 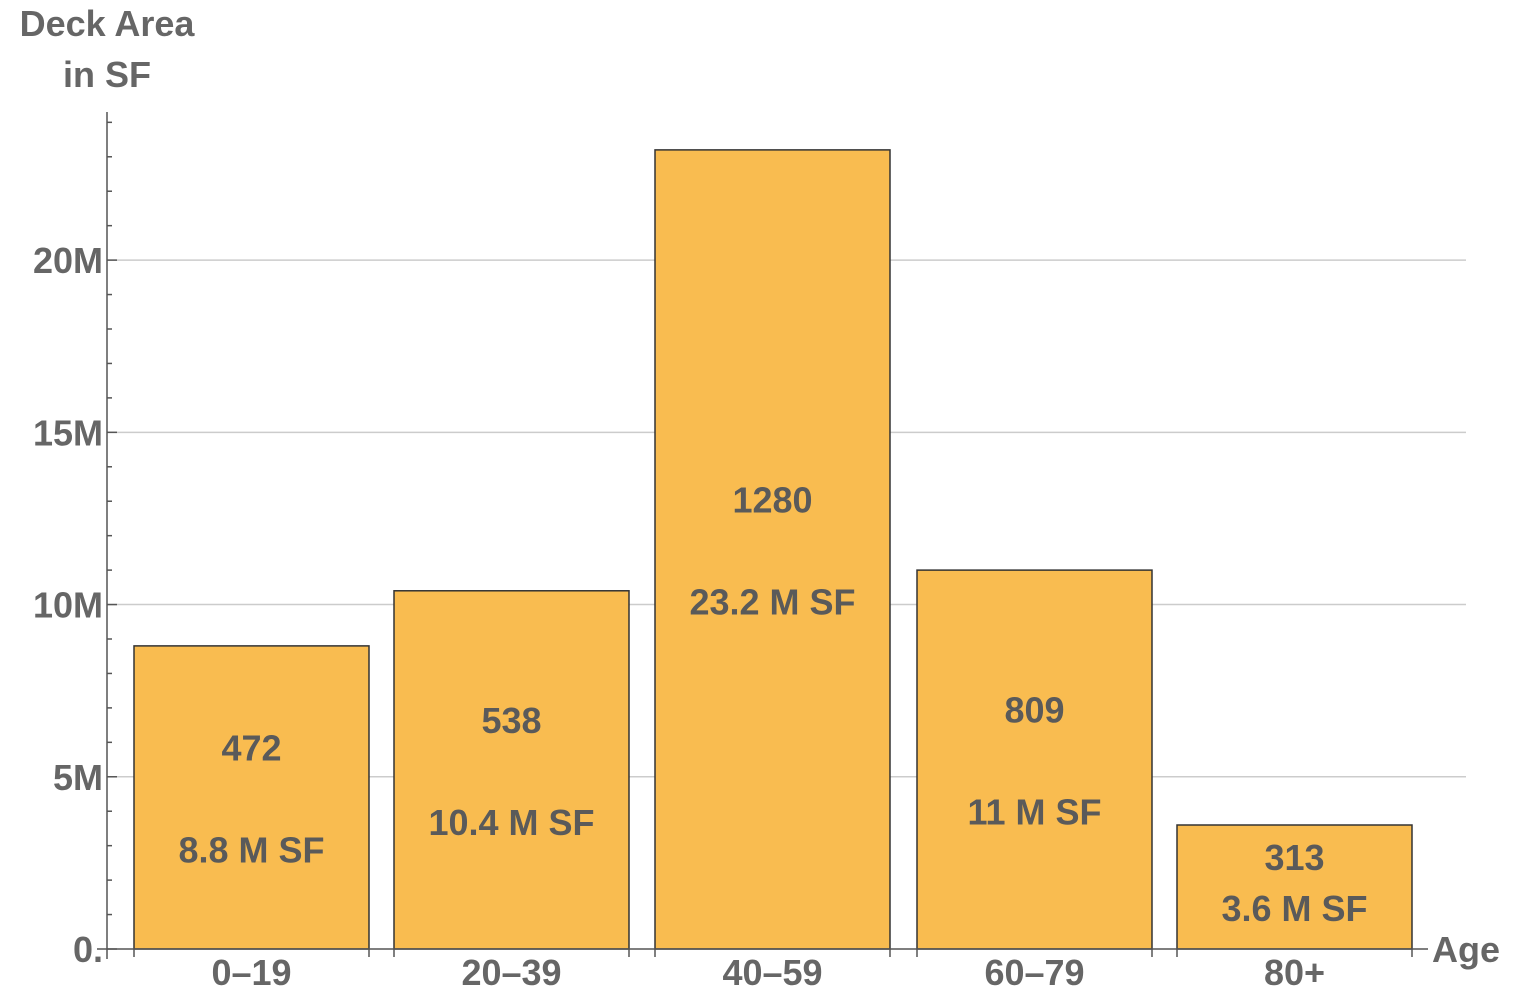 I want to click on bar-count-label: 313, so click(x=1294, y=857).